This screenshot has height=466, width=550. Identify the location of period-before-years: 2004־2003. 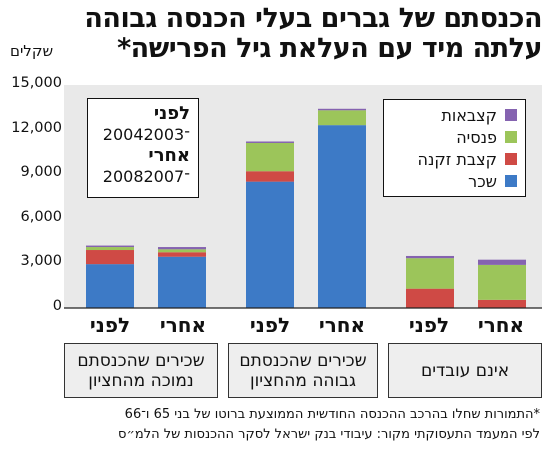
(146, 134).